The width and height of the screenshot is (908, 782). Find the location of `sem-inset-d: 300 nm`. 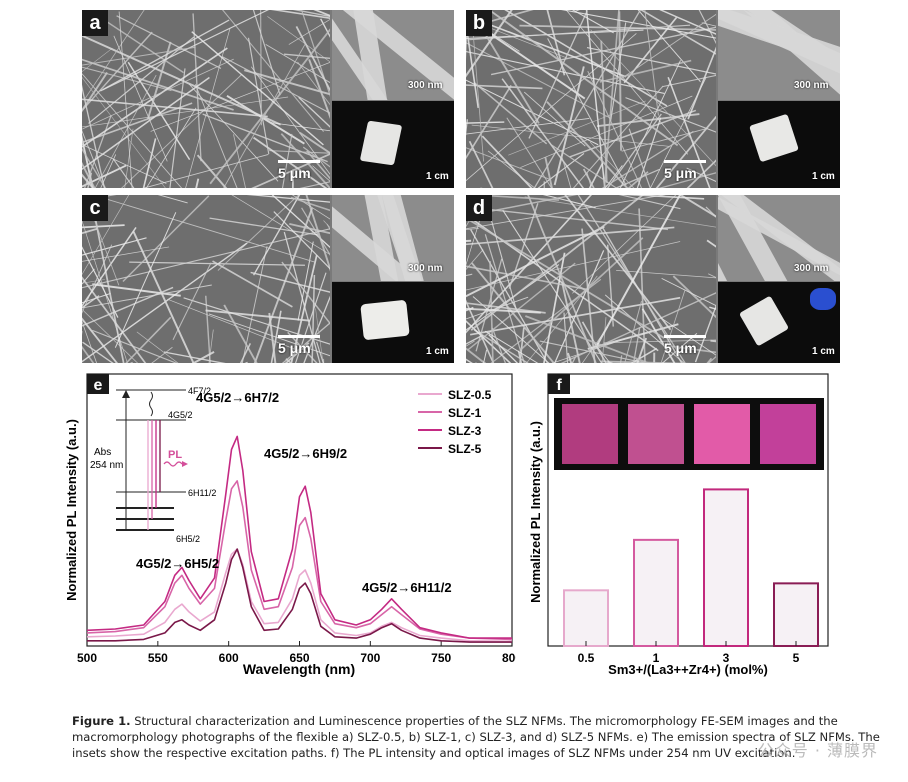

sem-inset-d: 300 nm is located at coordinates (779, 238).